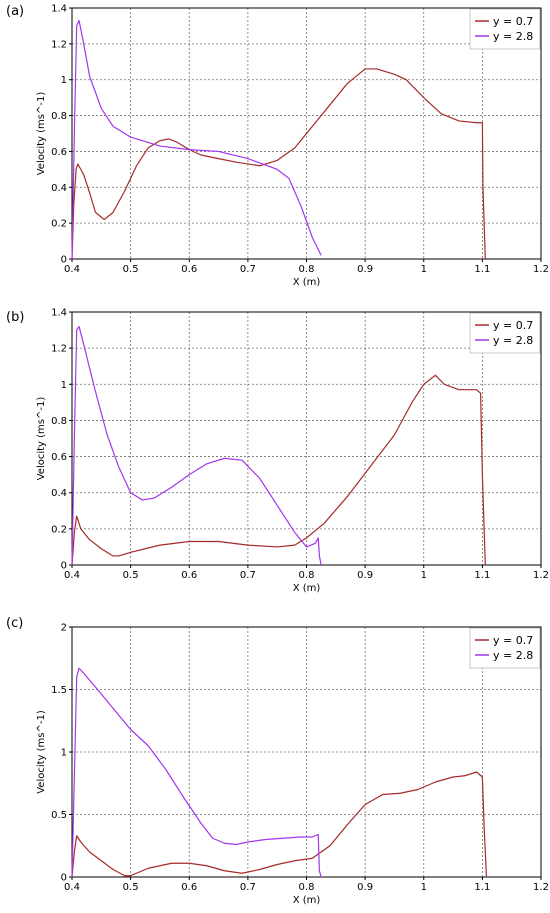 Image resolution: width=550 pixels, height=913 pixels. Describe the element at coordinates (59, 815) in the screenshot. I see `y-tick-label: 0.5` at that location.